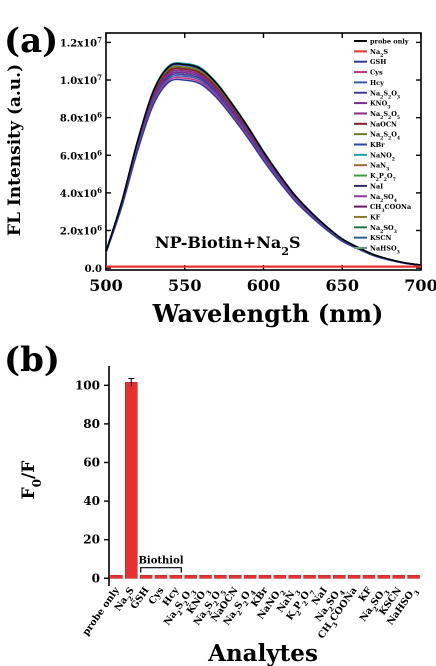 This screenshot has height=666, width=436. I want to click on panel-a-annotation: NP-Biotin+Na2S, so click(228, 245).